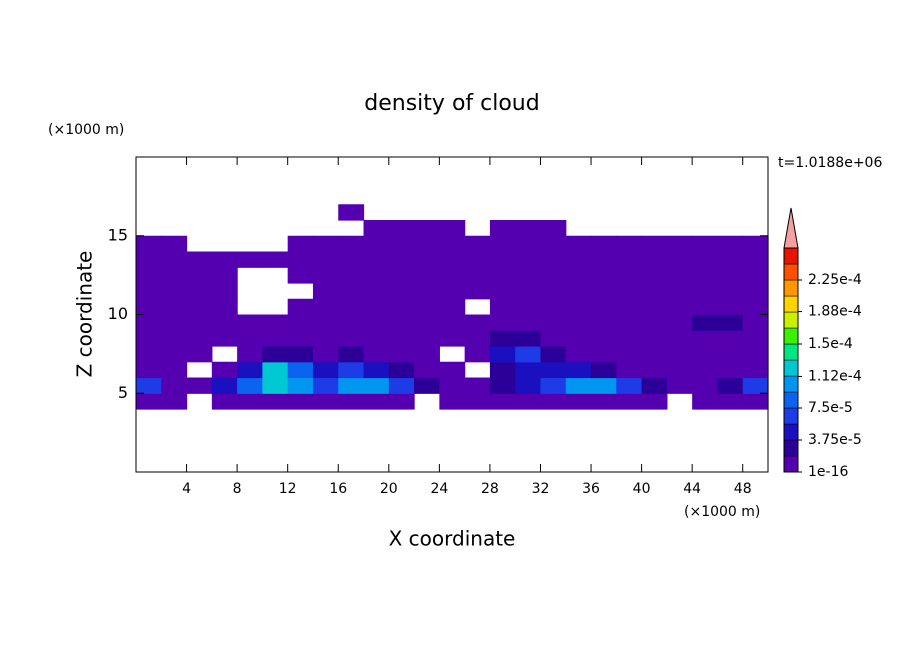 Image resolution: width=904 pixels, height=654 pixels. What do you see at coordinates (722, 512) in the screenshot?
I see `x-unit: (×1000 m)` at bounding box center [722, 512].